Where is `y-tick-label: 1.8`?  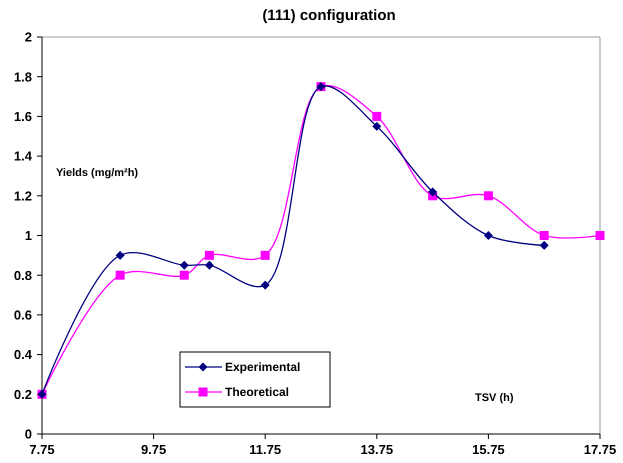 y-tick-label: 1.8 is located at coordinates (23, 76).